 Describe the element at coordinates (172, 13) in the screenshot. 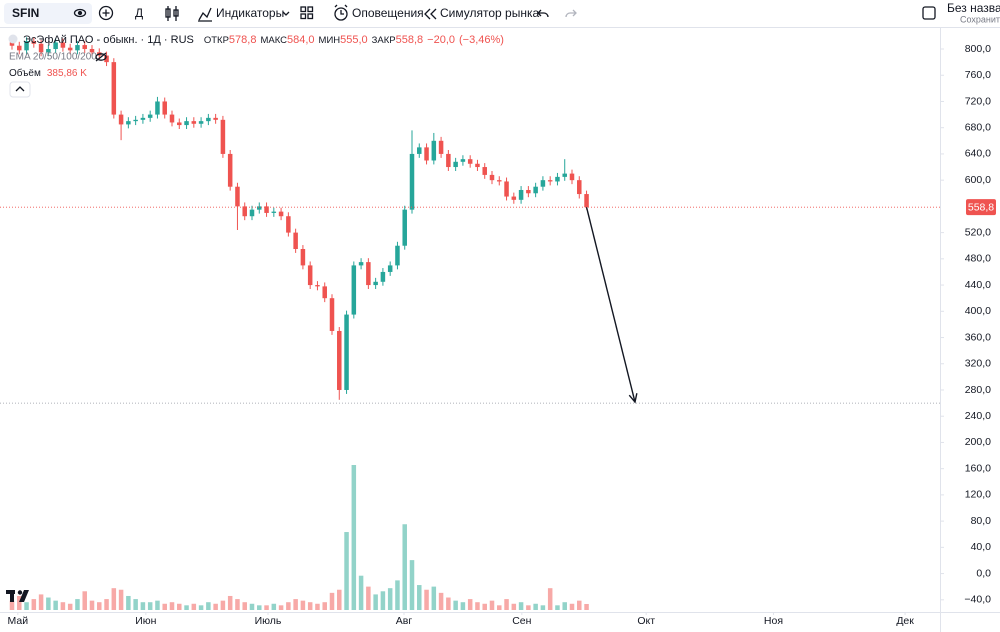

I see `chart-type-button` at that location.